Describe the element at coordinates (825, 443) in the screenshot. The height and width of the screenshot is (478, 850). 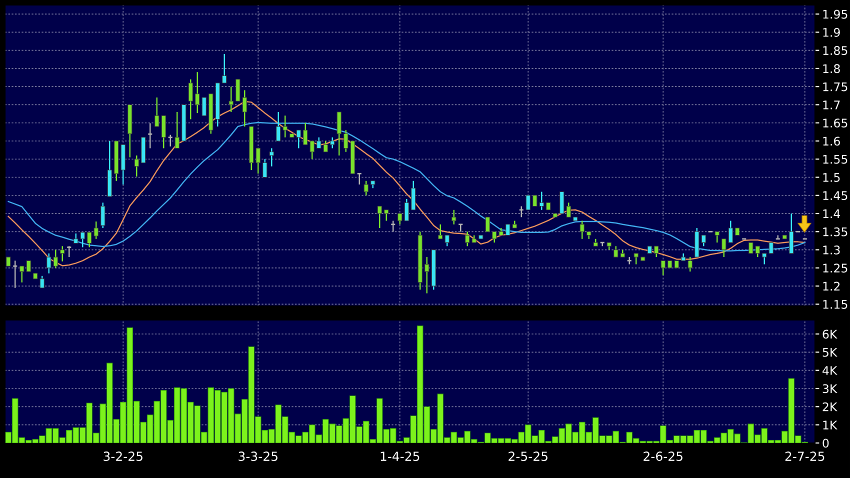
I see `y-tick-label: 0` at that location.